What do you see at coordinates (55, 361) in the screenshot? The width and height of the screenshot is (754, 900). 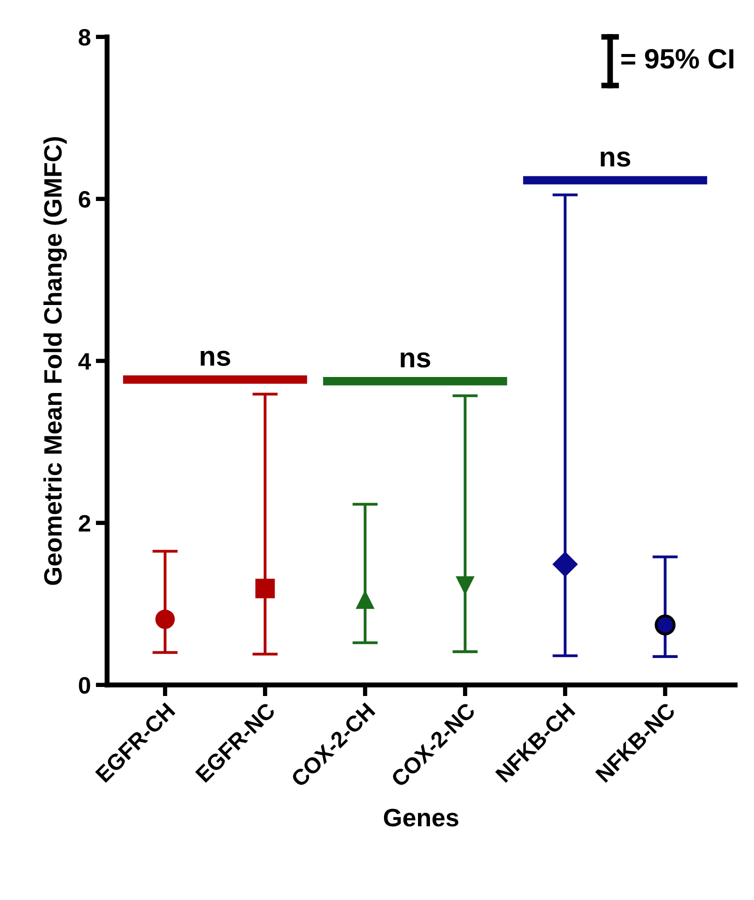 I see `y-axis-title: Geometric Mean Fold Change (GMFC)` at bounding box center [55, 361].